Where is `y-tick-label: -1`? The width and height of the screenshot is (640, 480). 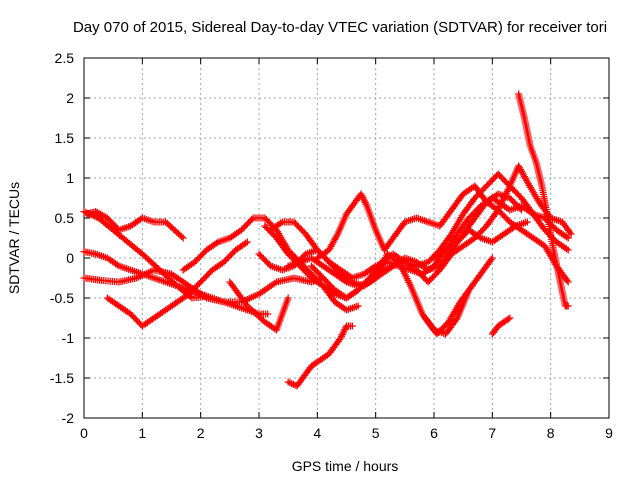 y-tick-label: -1 is located at coordinates (68, 338).